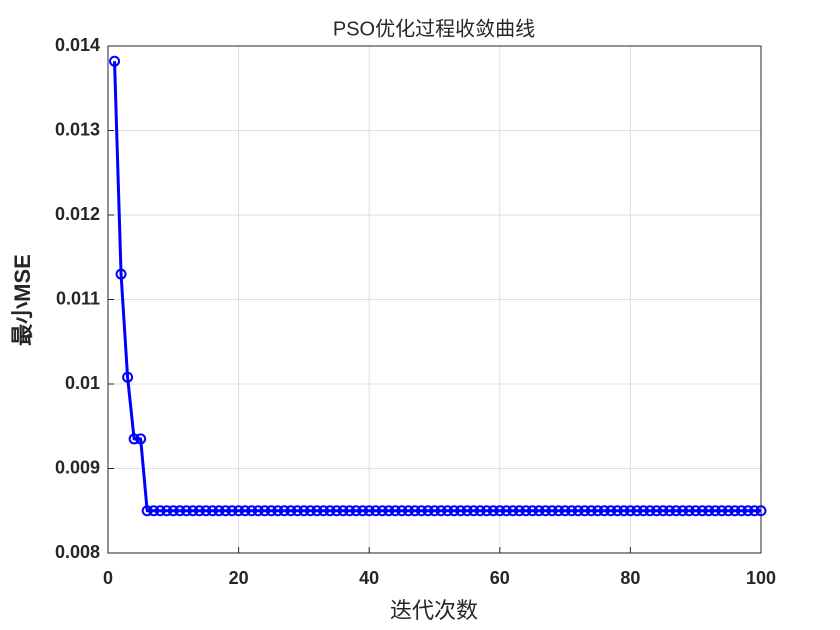 Image resolution: width=840 pixels, height=630 pixels. Describe the element at coordinates (78, 298) in the screenshot. I see `y-tick-label: 0.011` at that location.